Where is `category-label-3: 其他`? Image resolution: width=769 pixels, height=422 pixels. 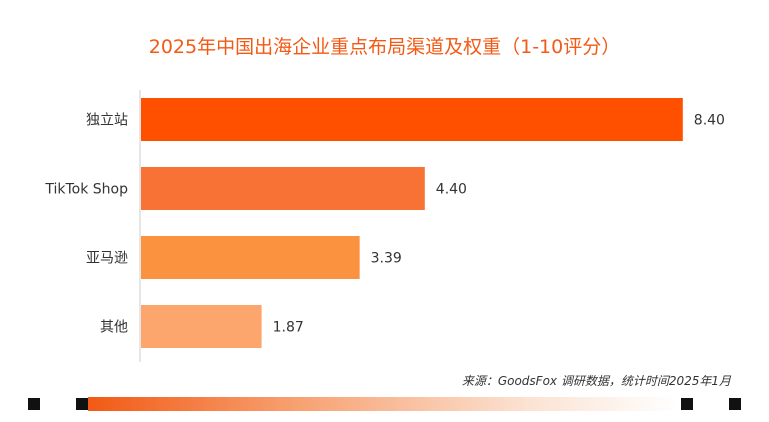 category-label-3: 其他 is located at coordinates (114, 328).